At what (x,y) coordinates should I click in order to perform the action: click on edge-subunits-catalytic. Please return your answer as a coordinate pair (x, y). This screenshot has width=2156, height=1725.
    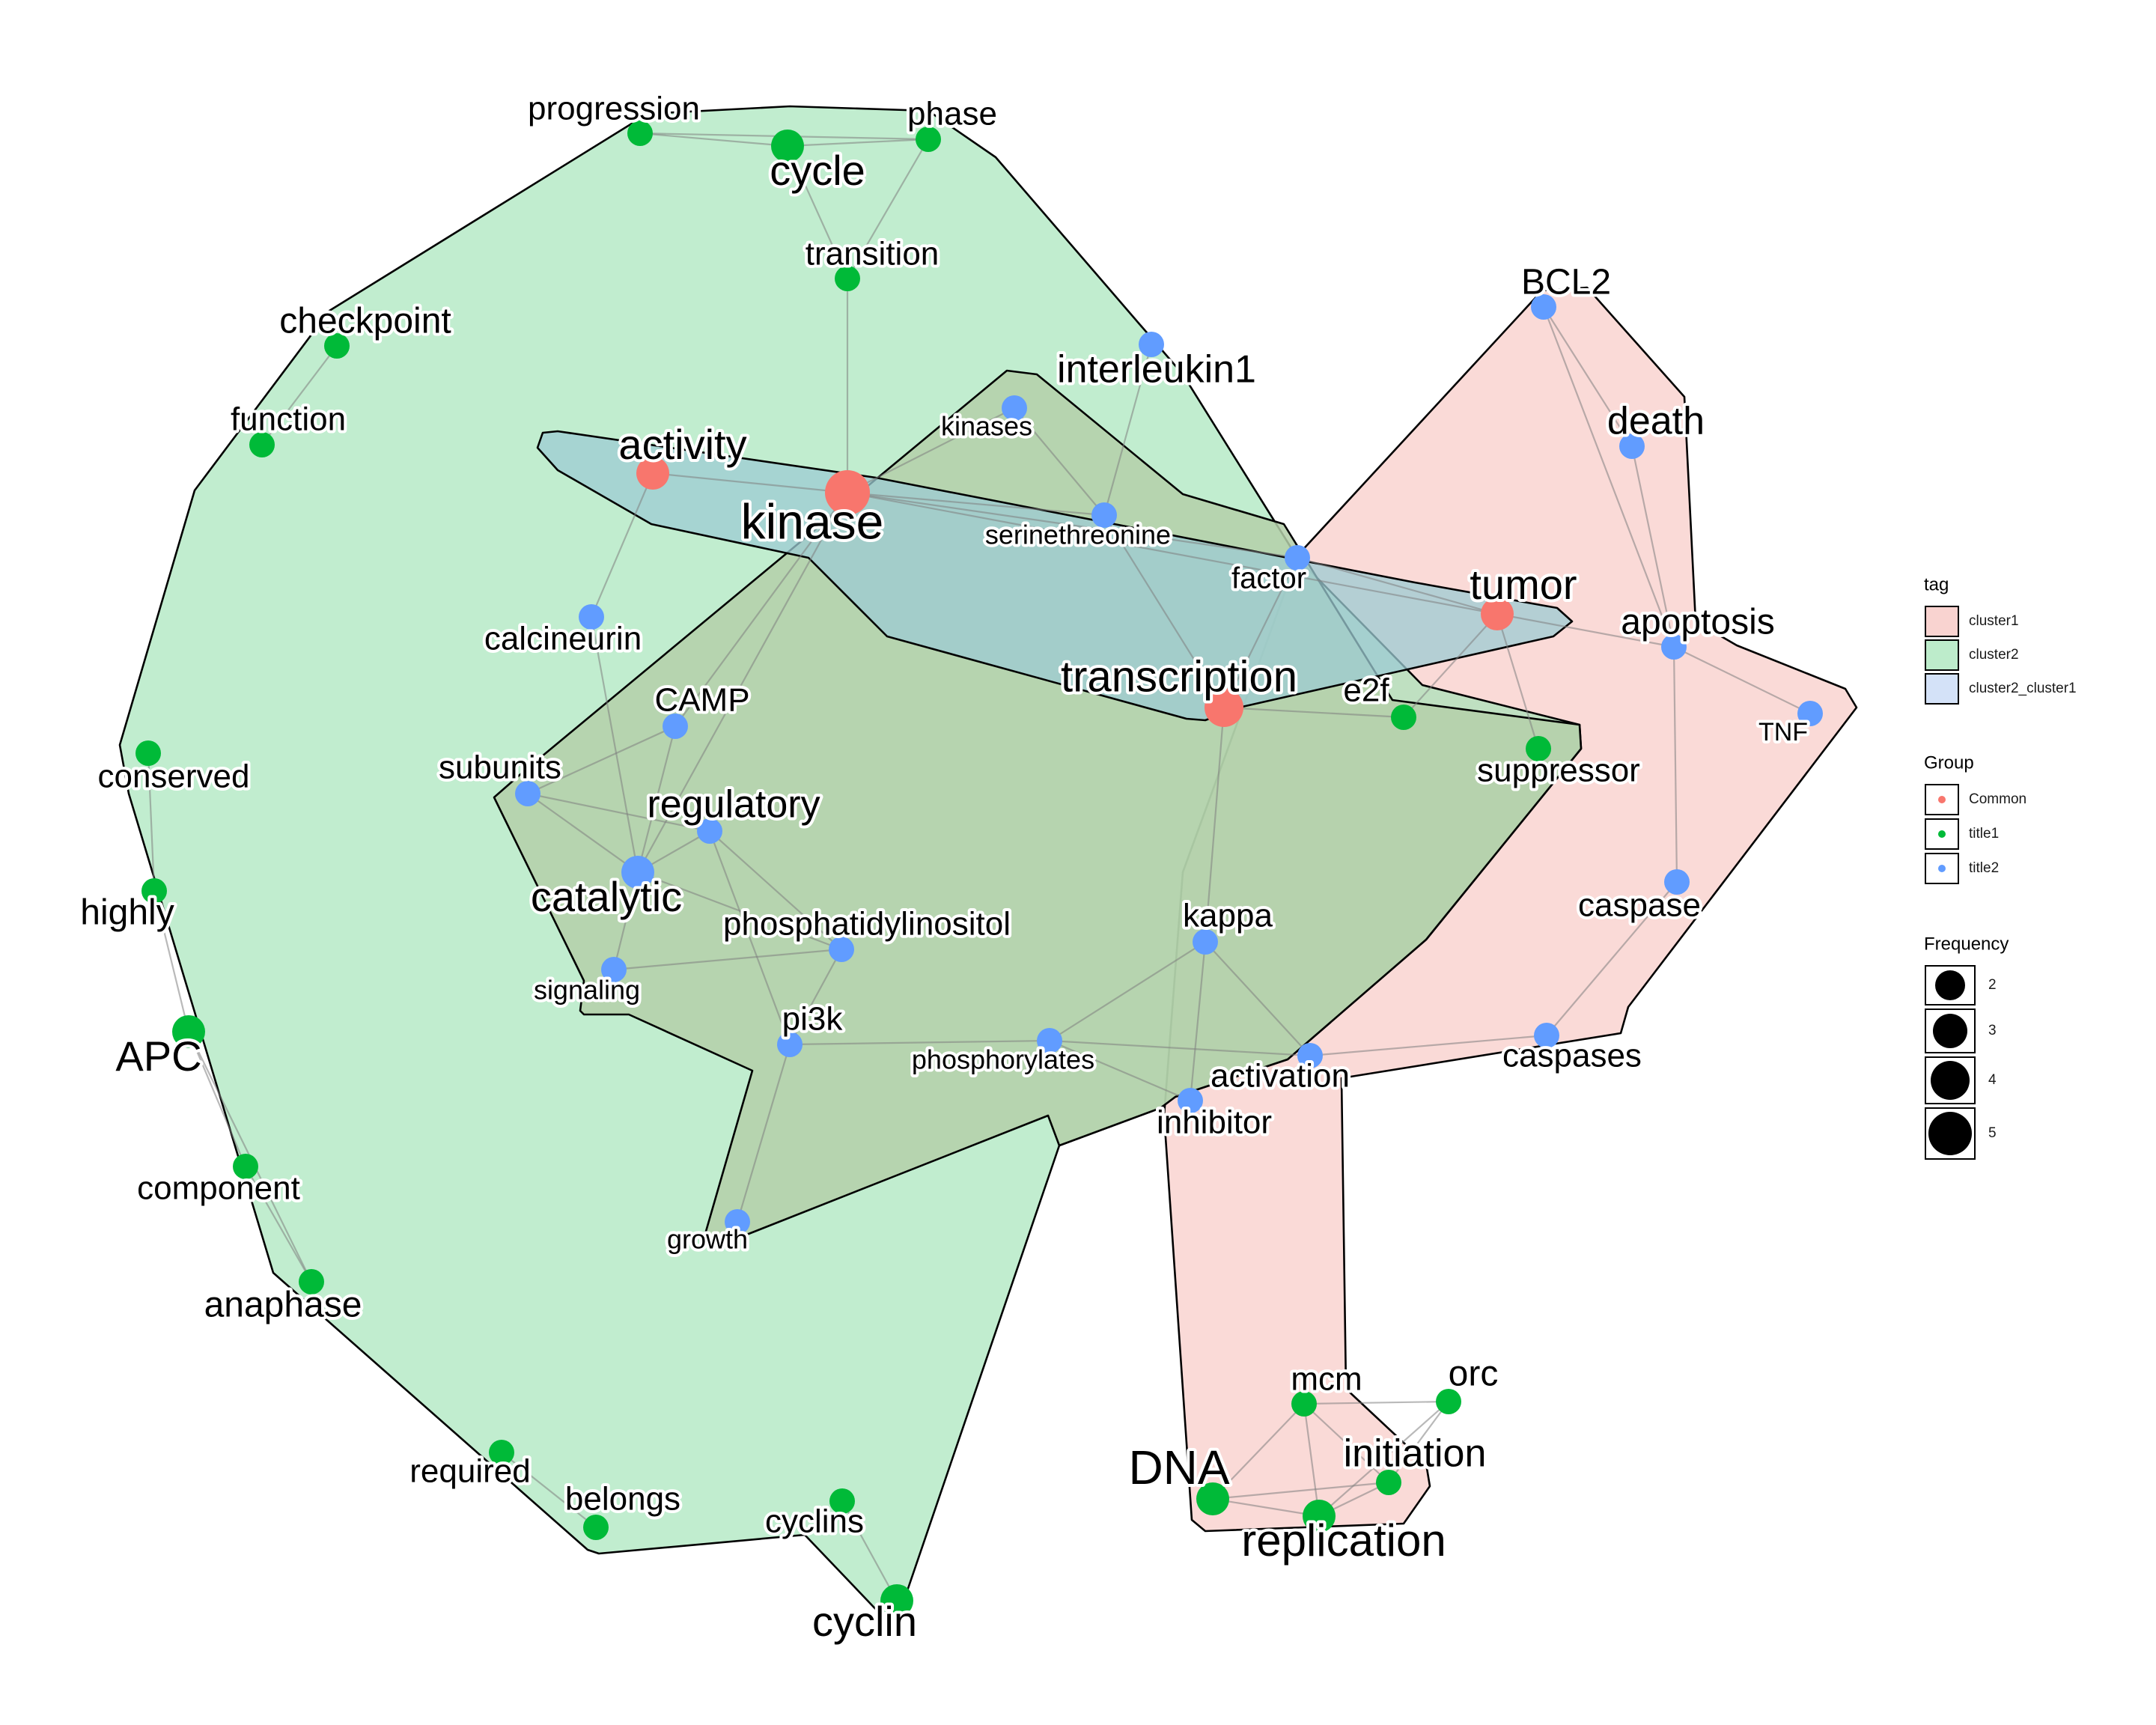
    Looking at the image, I should click on (583, 833).